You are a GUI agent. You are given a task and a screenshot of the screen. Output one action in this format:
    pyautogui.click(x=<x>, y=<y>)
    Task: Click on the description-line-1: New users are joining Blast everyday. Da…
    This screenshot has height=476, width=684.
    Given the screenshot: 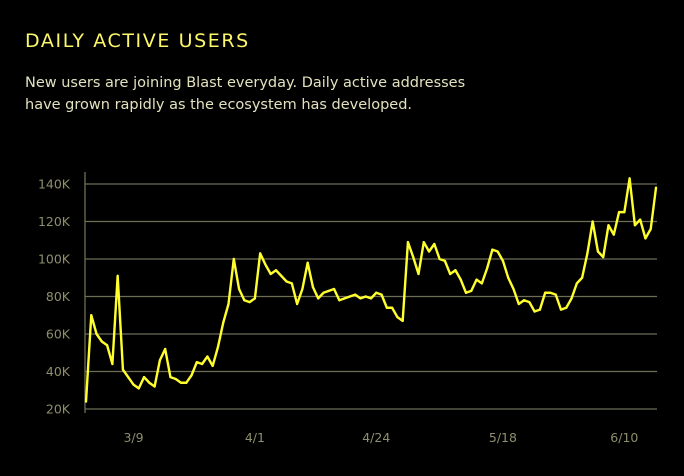 What is the action you would take?
    pyautogui.click(x=245, y=83)
    